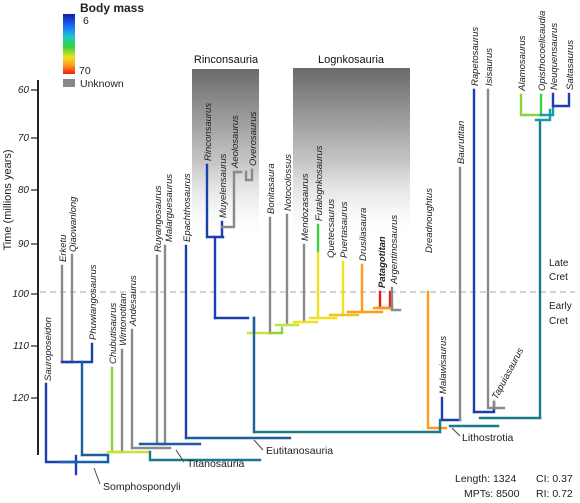 The image size is (580, 503). I want to click on lognkosauria-box, so click(351, 155).